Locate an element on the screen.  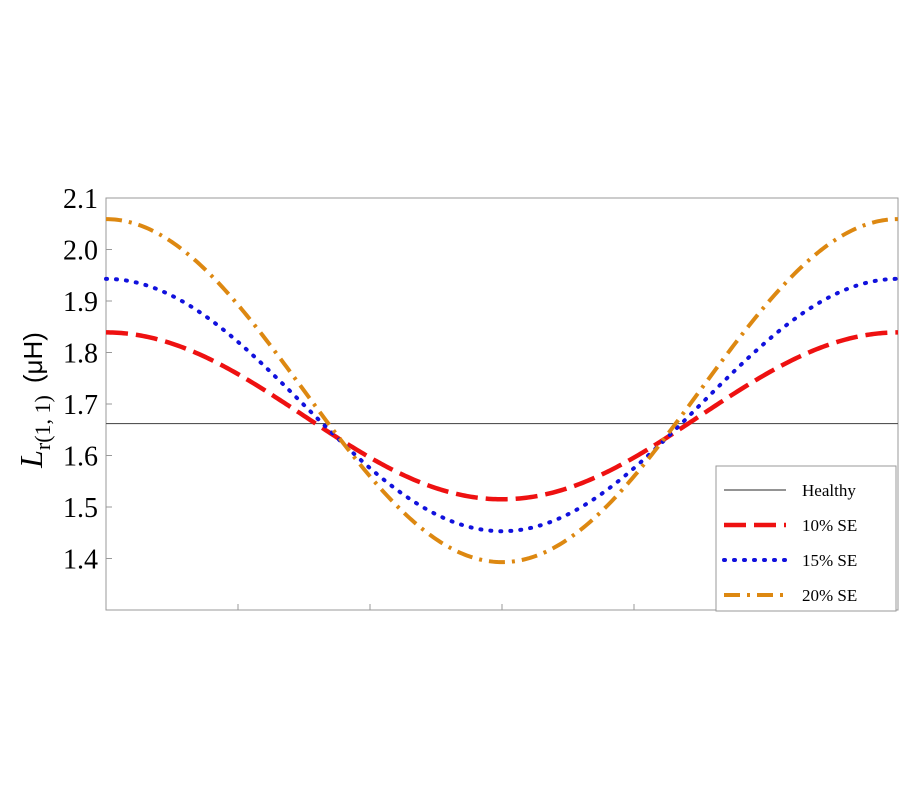
svg-text:Lr(1, 1)(μH): Lr(1, 1) (μH) is located at coordinates (34, 400).